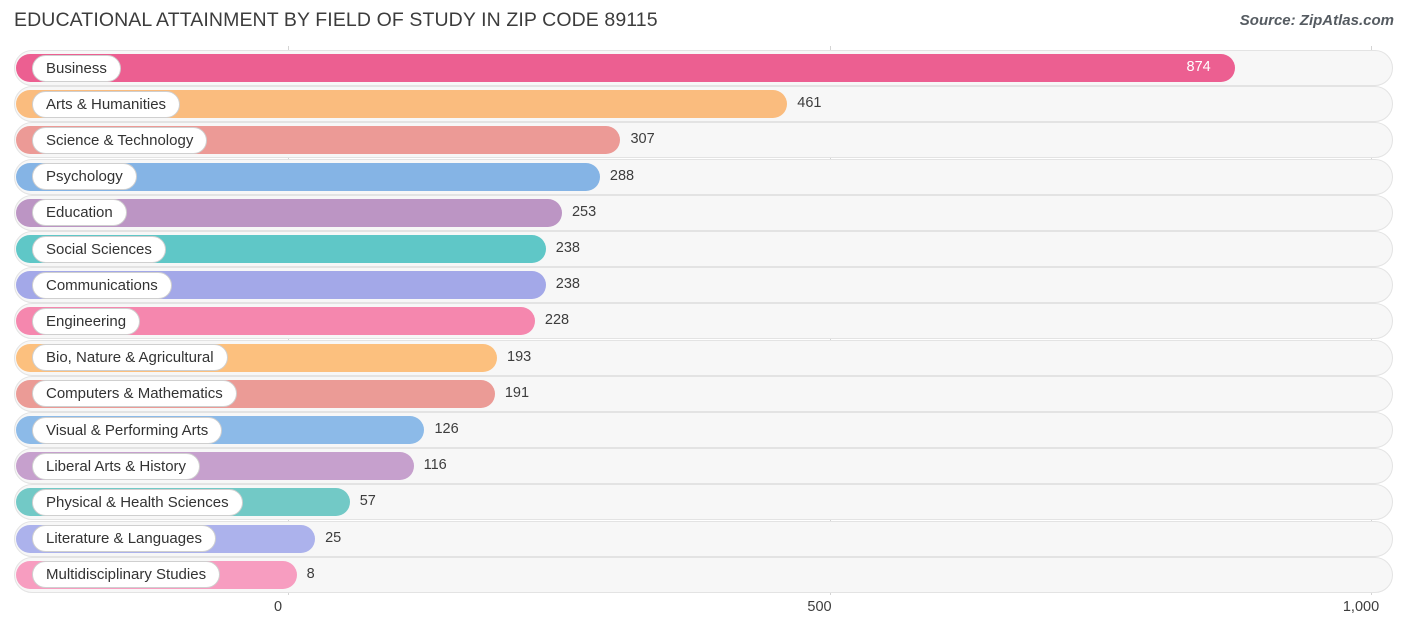  I want to click on bar-row: Education 253, so click(703, 212).